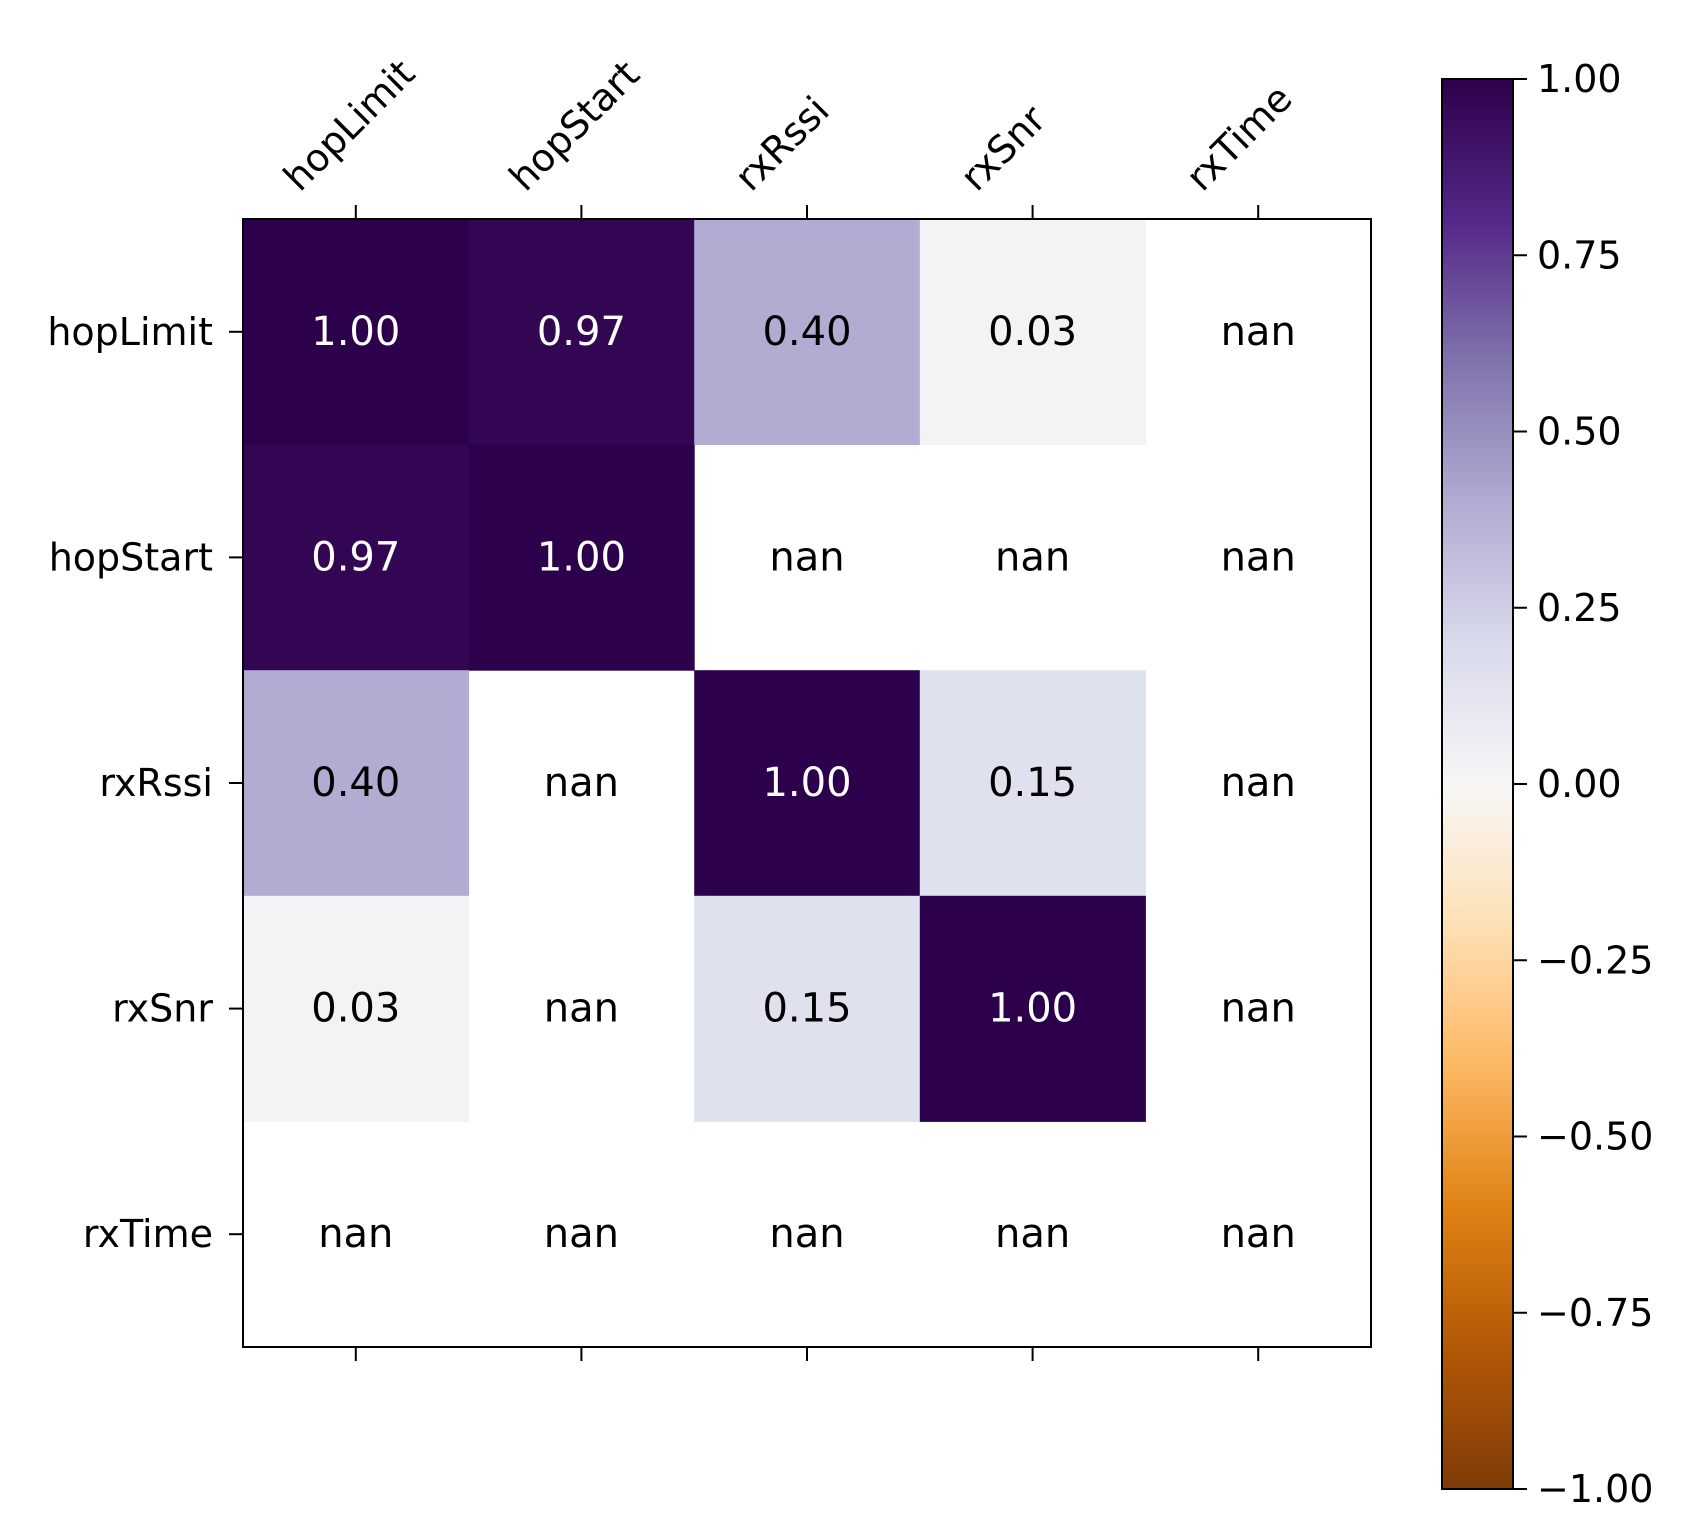 Image resolution: width=1682 pixels, height=1532 pixels. What do you see at coordinates (1477, 784) in the screenshot?
I see `colorbar-bar` at bounding box center [1477, 784].